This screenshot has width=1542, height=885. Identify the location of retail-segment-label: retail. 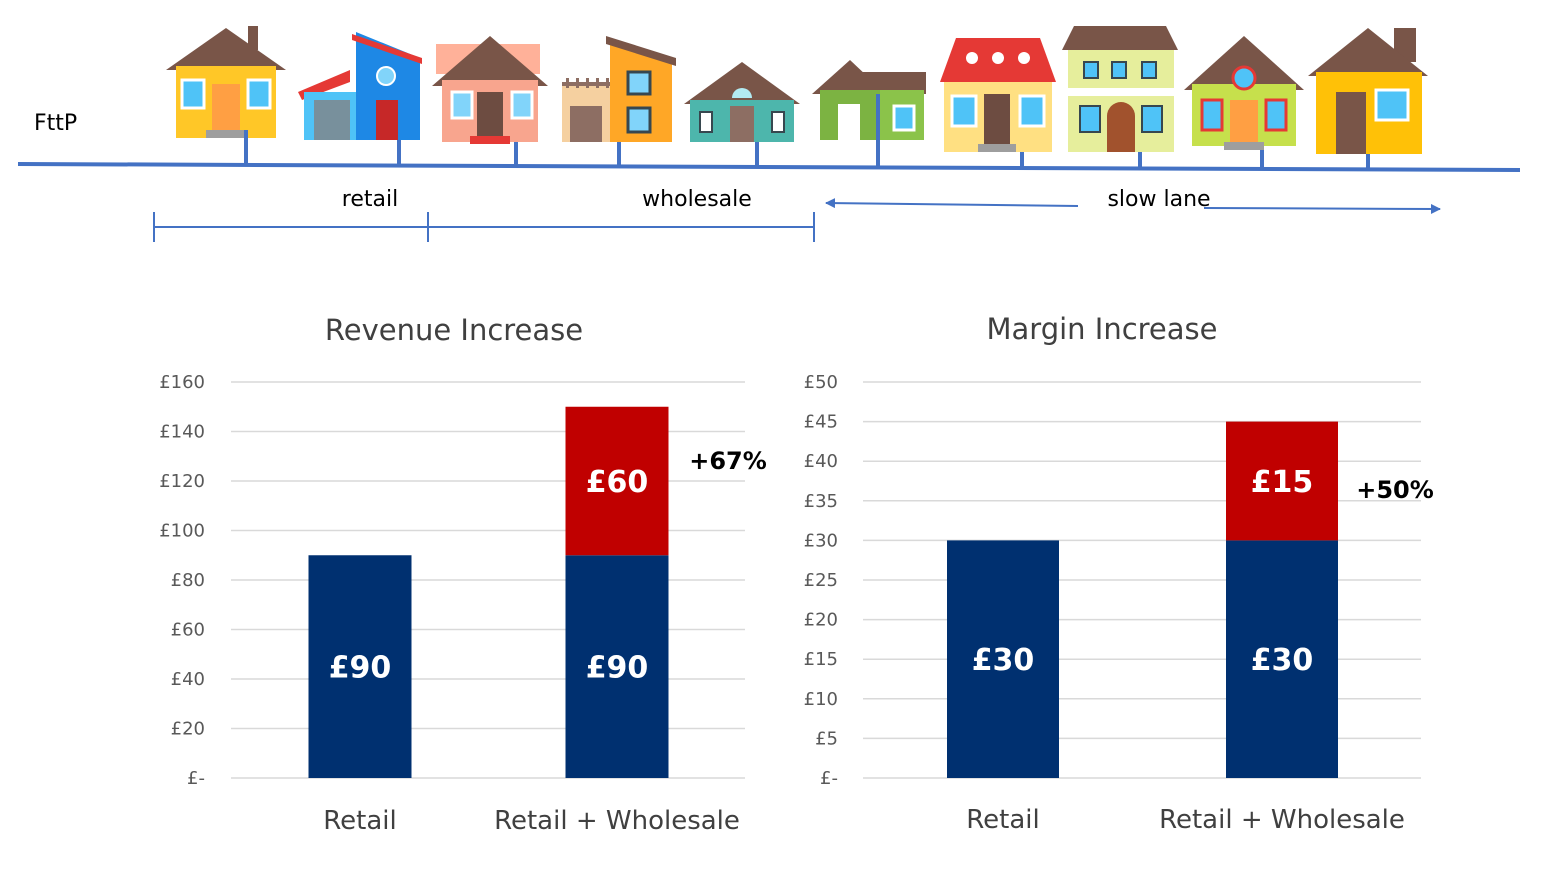
(370, 199).